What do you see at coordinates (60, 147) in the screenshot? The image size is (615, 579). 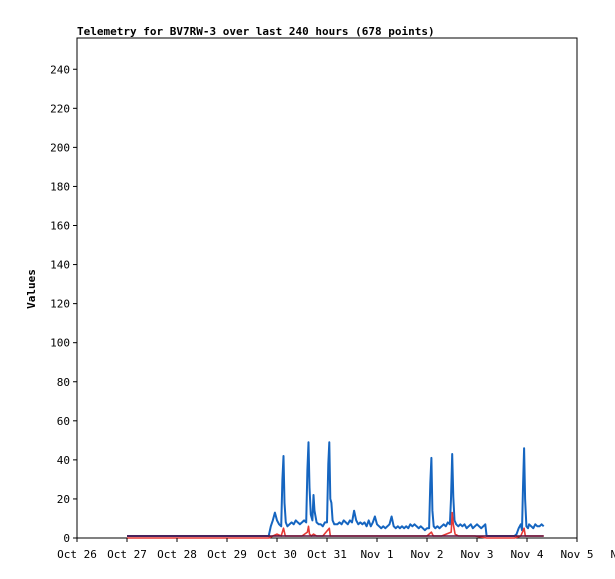 I see `y-tick-label: 200` at bounding box center [60, 147].